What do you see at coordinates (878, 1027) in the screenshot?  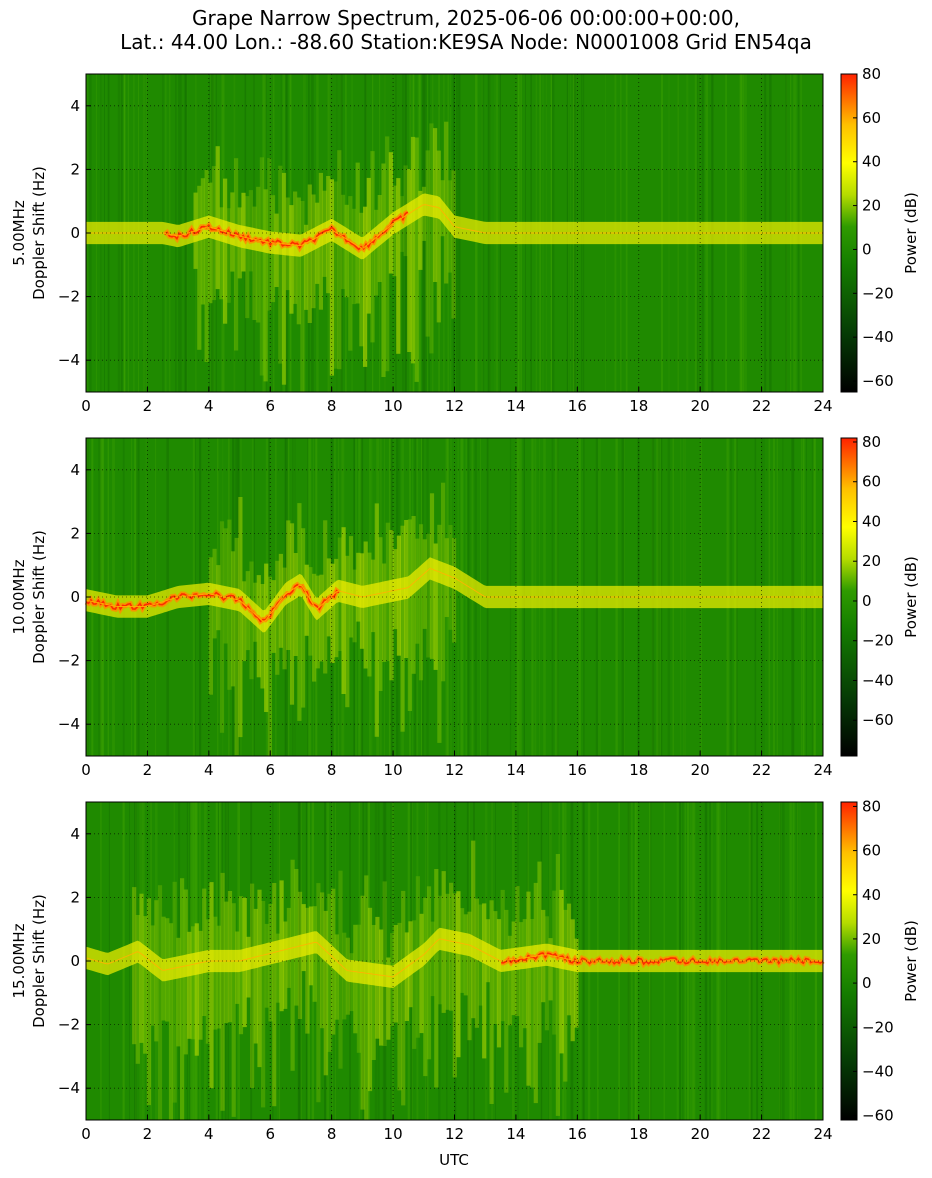 I see `colorbar-tick-label: −20` at bounding box center [878, 1027].